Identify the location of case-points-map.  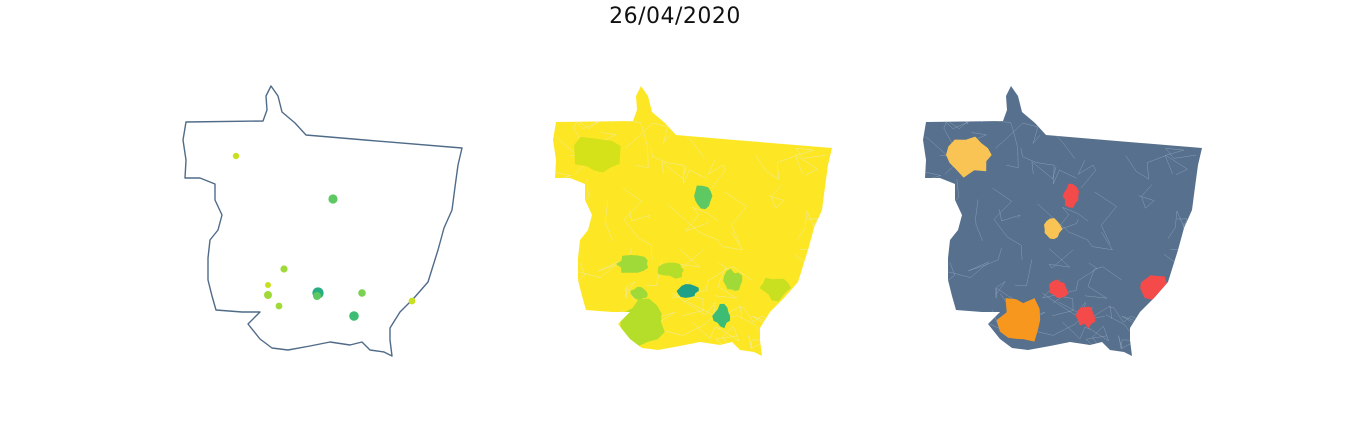
(322, 221).